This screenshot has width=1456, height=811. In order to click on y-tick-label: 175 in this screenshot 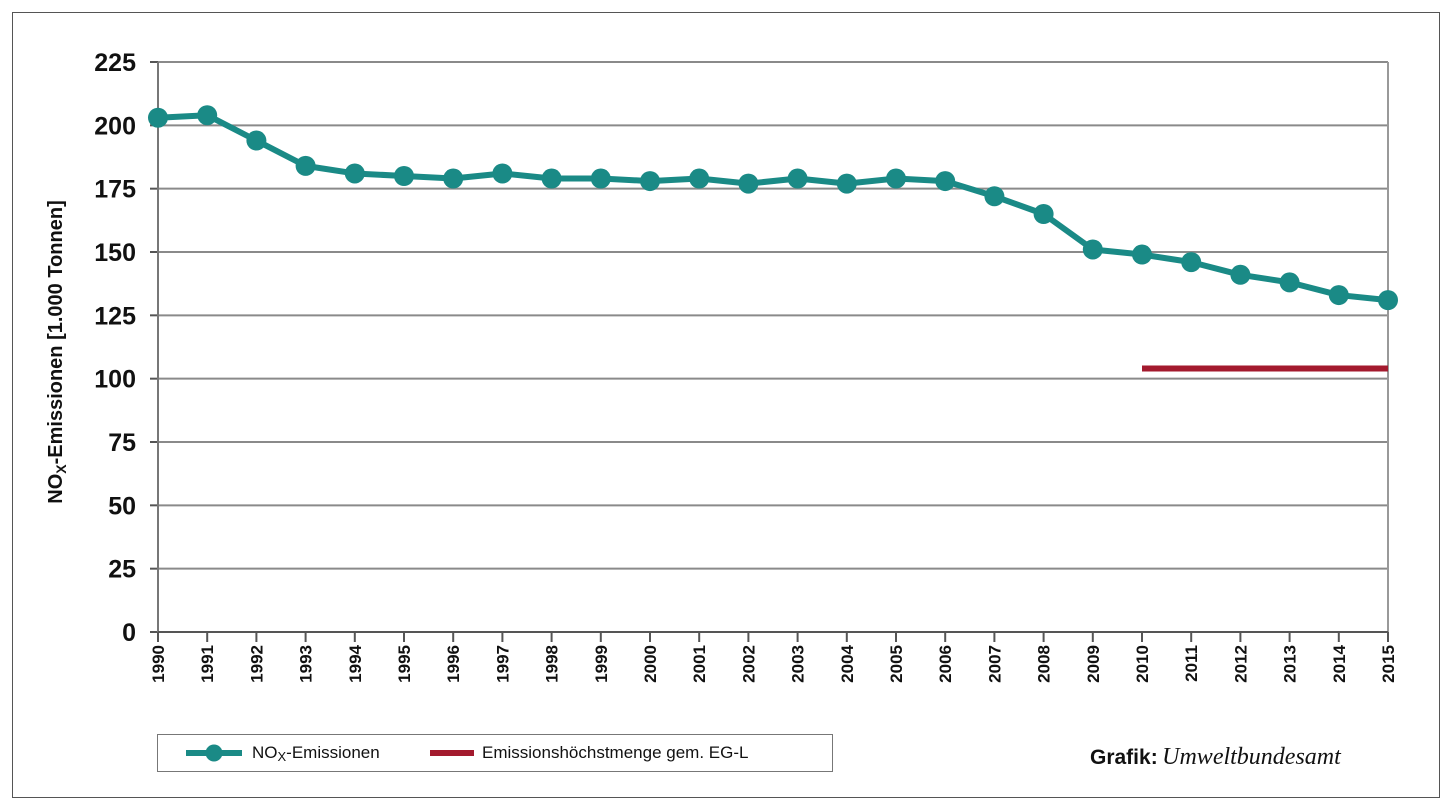, I will do `click(115, 190)`.